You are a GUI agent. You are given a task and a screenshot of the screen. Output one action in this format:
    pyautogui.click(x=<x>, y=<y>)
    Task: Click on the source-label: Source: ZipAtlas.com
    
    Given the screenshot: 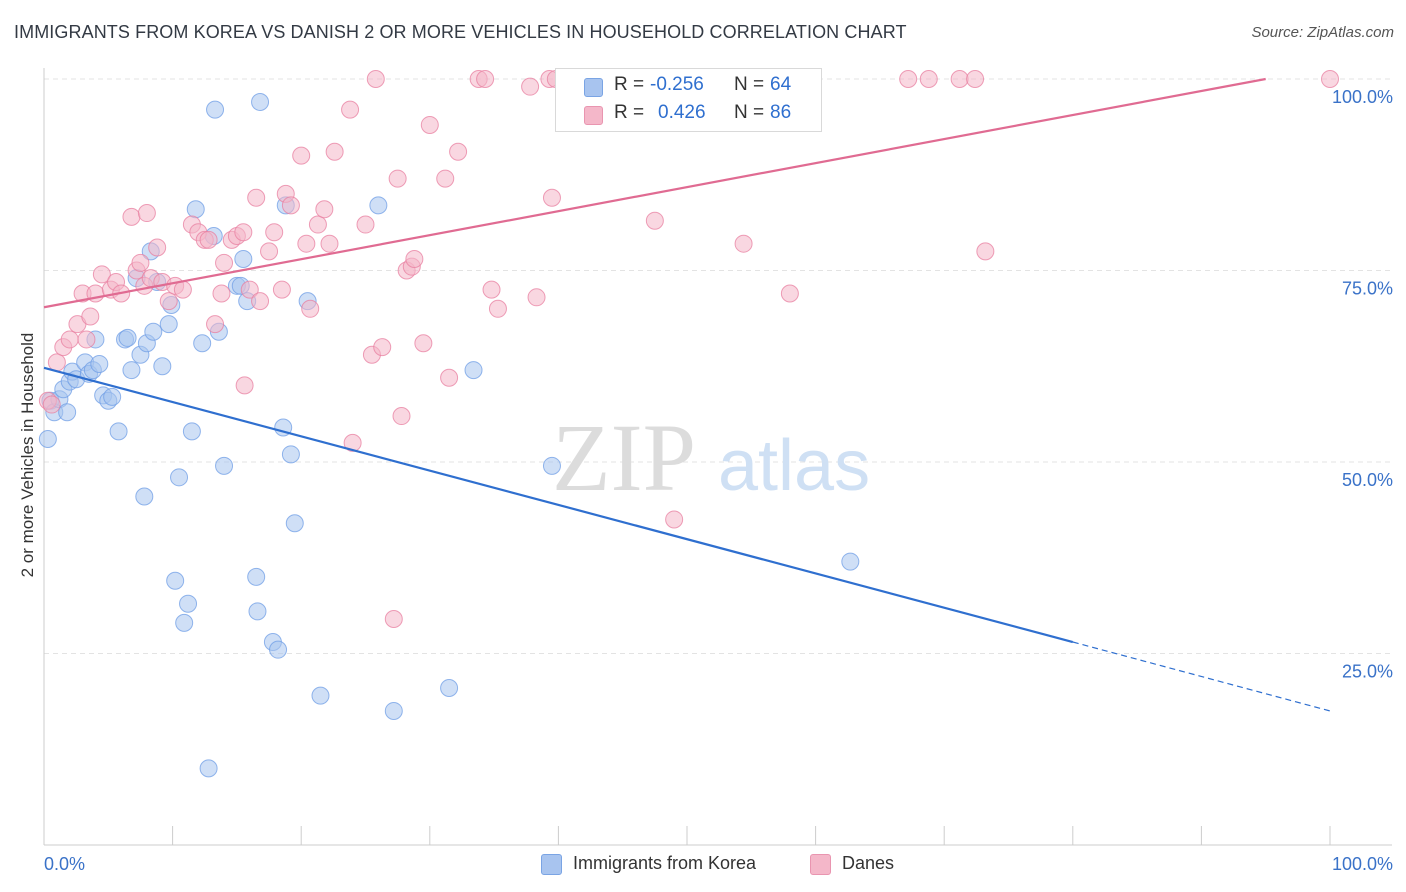 What is the action you would take?
    pyautogui.click(x=1322, y=32)
    